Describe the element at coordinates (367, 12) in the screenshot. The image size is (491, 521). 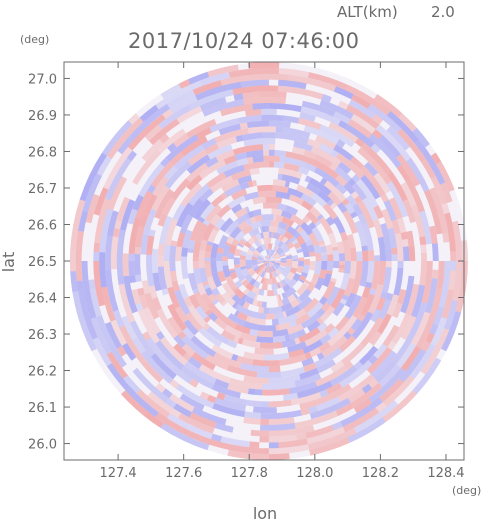
I see `altitude-label: ALT(km)` at that location.